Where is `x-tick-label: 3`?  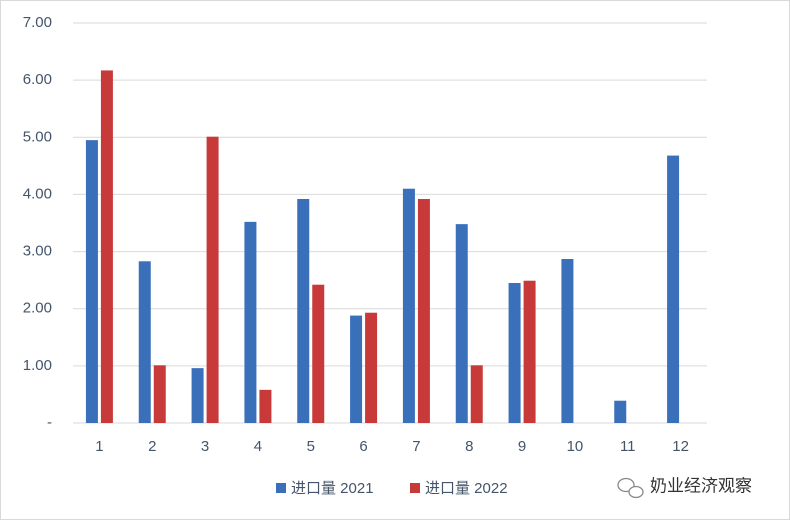 x-tick-label: 3 is located at coordinates (205, 446).